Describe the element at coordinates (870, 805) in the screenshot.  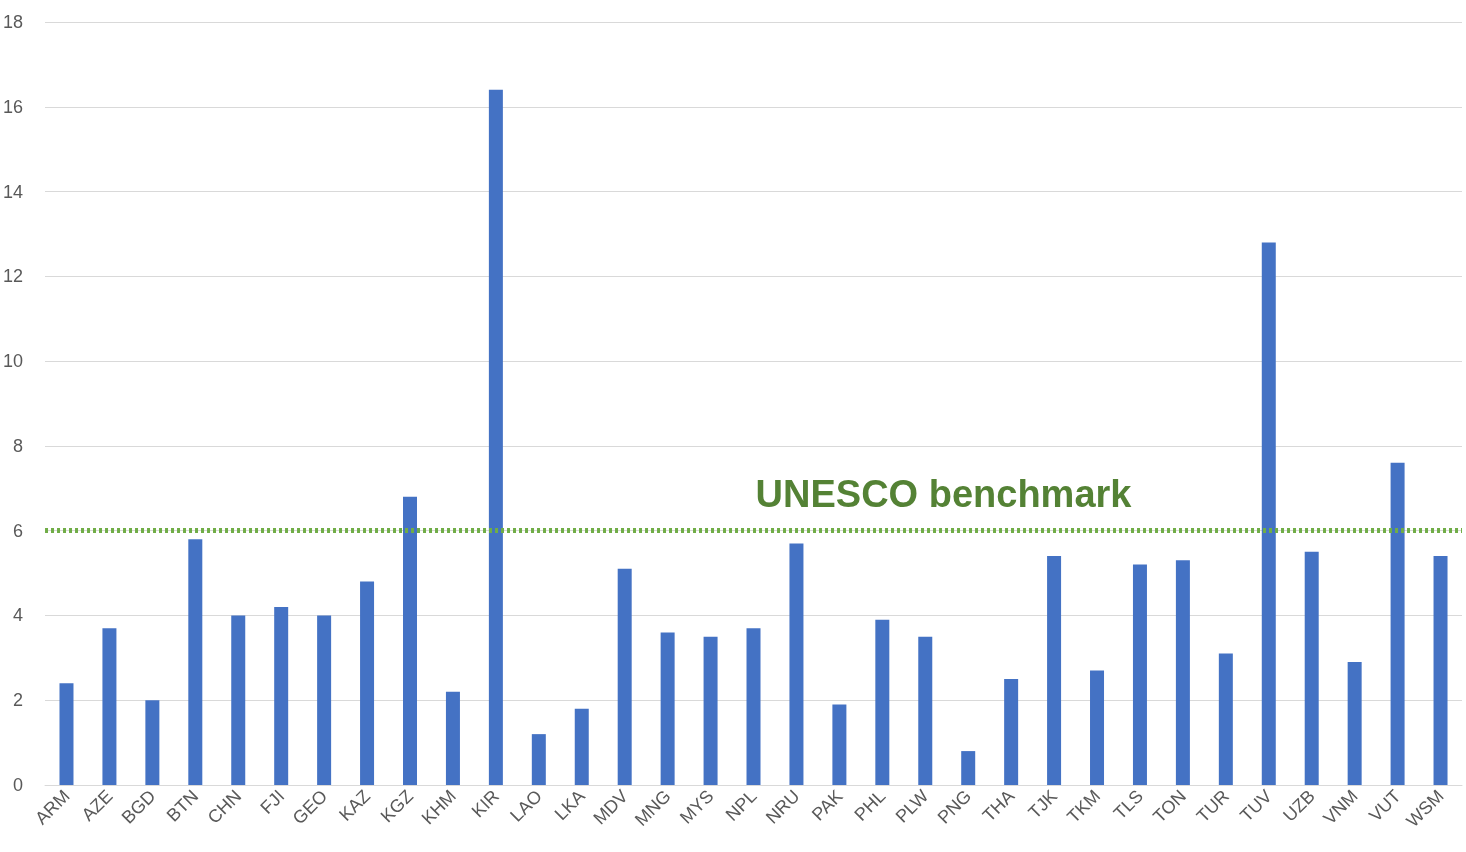
I see `x-tick-label: PHL` at that location.